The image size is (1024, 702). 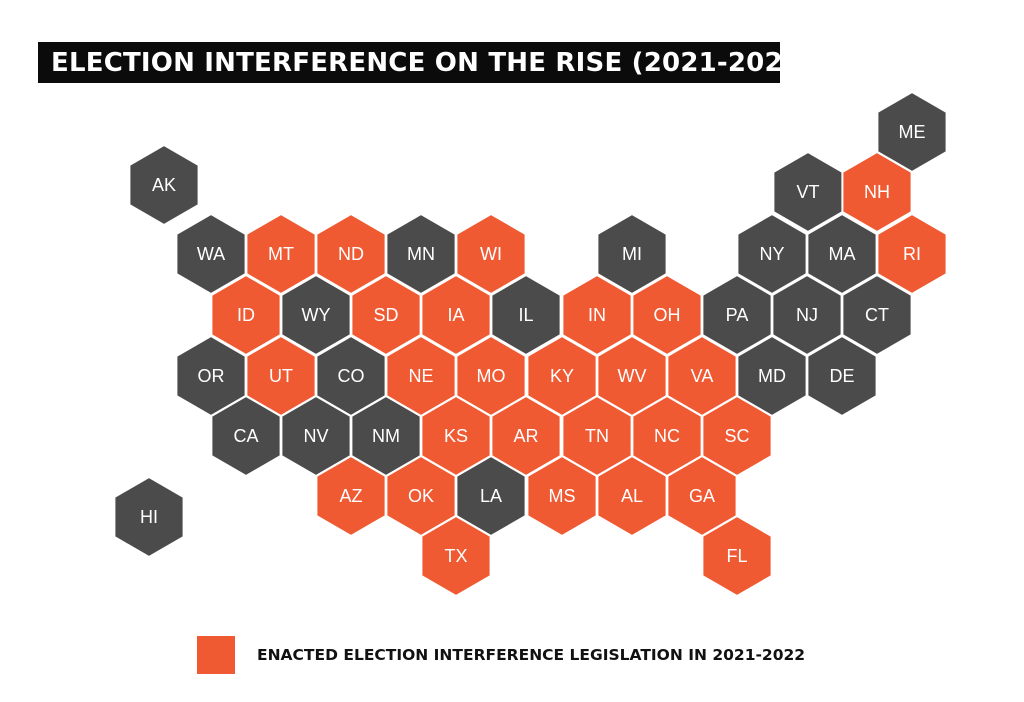 What do you see at coordinates (216, 655) in the screenshot?
I see `legend-swatch-enacted` at bounding box center [216, 655].